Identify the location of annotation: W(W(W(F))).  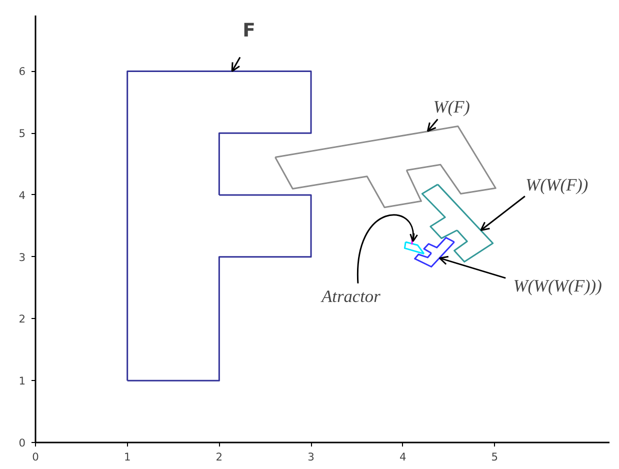
(557, 286).